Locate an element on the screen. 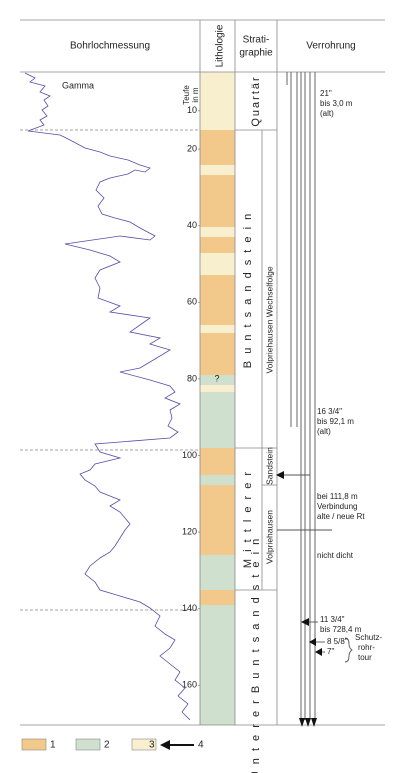  casing-note: tour is located at coordinates (365, 657).